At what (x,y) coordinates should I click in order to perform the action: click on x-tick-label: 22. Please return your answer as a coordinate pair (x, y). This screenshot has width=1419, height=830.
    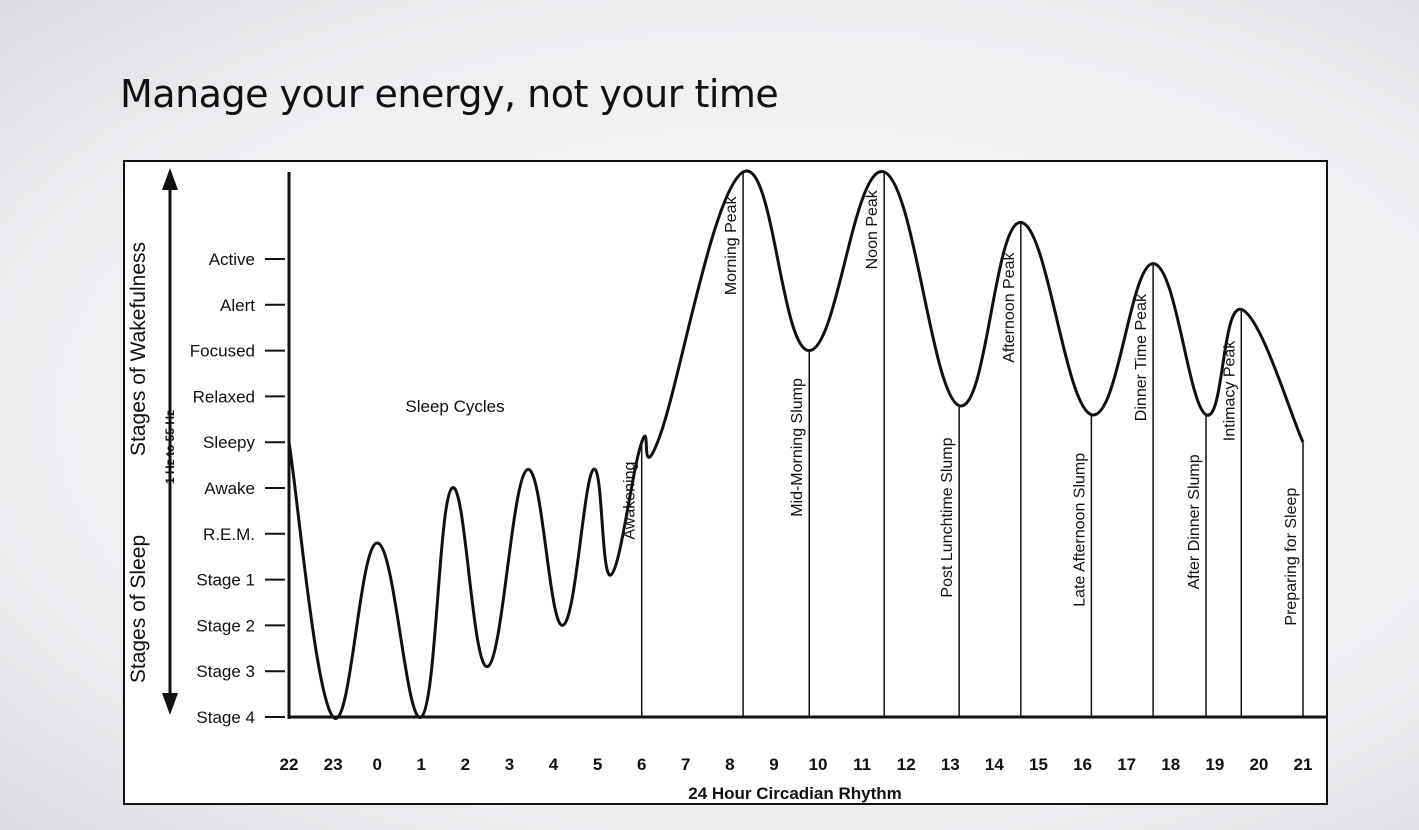
    Looking at the image, I should click on (289, 764).